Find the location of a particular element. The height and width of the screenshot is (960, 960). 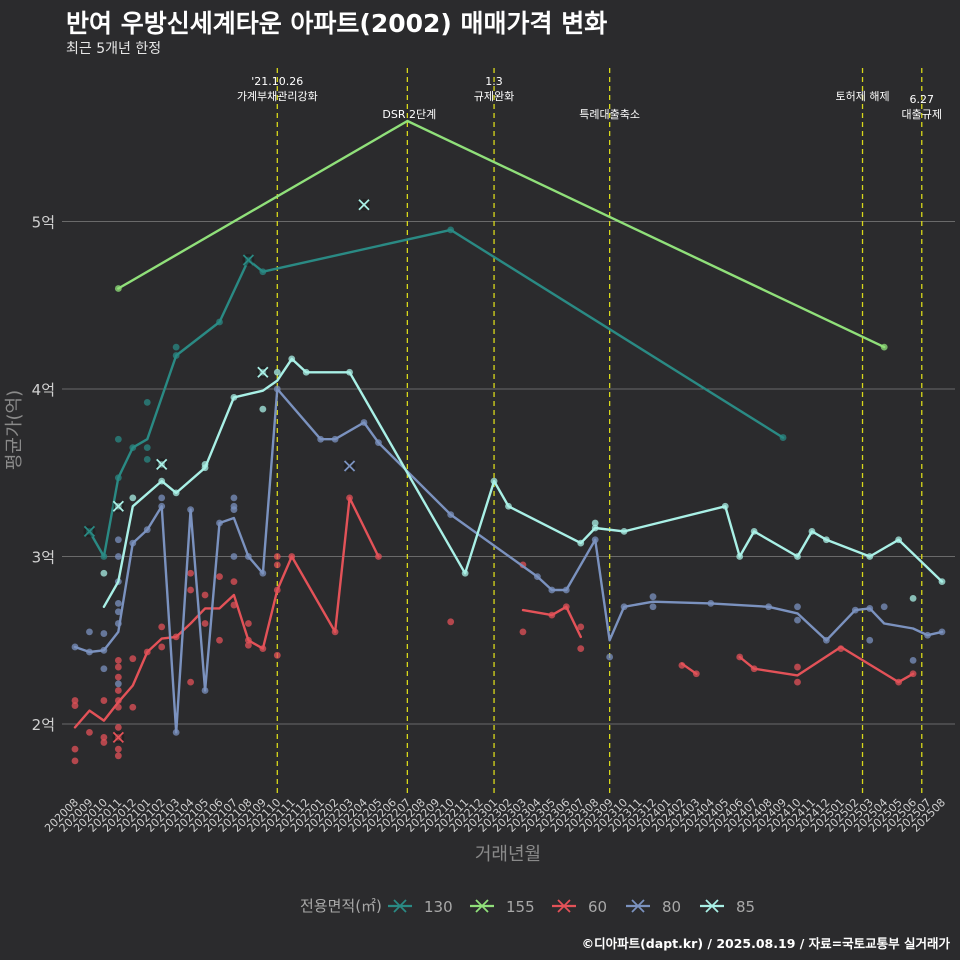

event-label: '21.10.26 가계부채관리강화 is located at coordinates (277, 89).